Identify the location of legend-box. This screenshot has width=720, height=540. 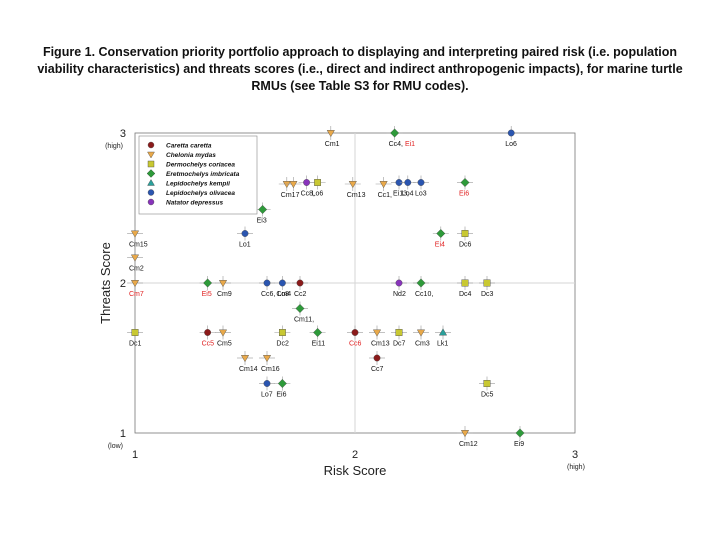
(198, 175).